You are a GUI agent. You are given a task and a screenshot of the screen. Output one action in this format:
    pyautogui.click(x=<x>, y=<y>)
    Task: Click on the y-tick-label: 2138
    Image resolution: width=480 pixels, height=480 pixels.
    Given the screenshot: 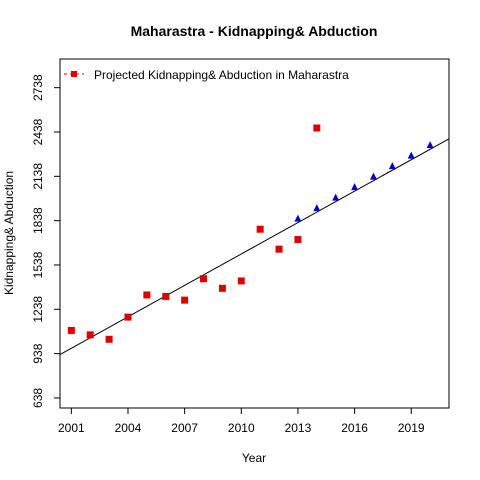 What is the action you would take?
    pyautogui.click(x=38, y=176)
    